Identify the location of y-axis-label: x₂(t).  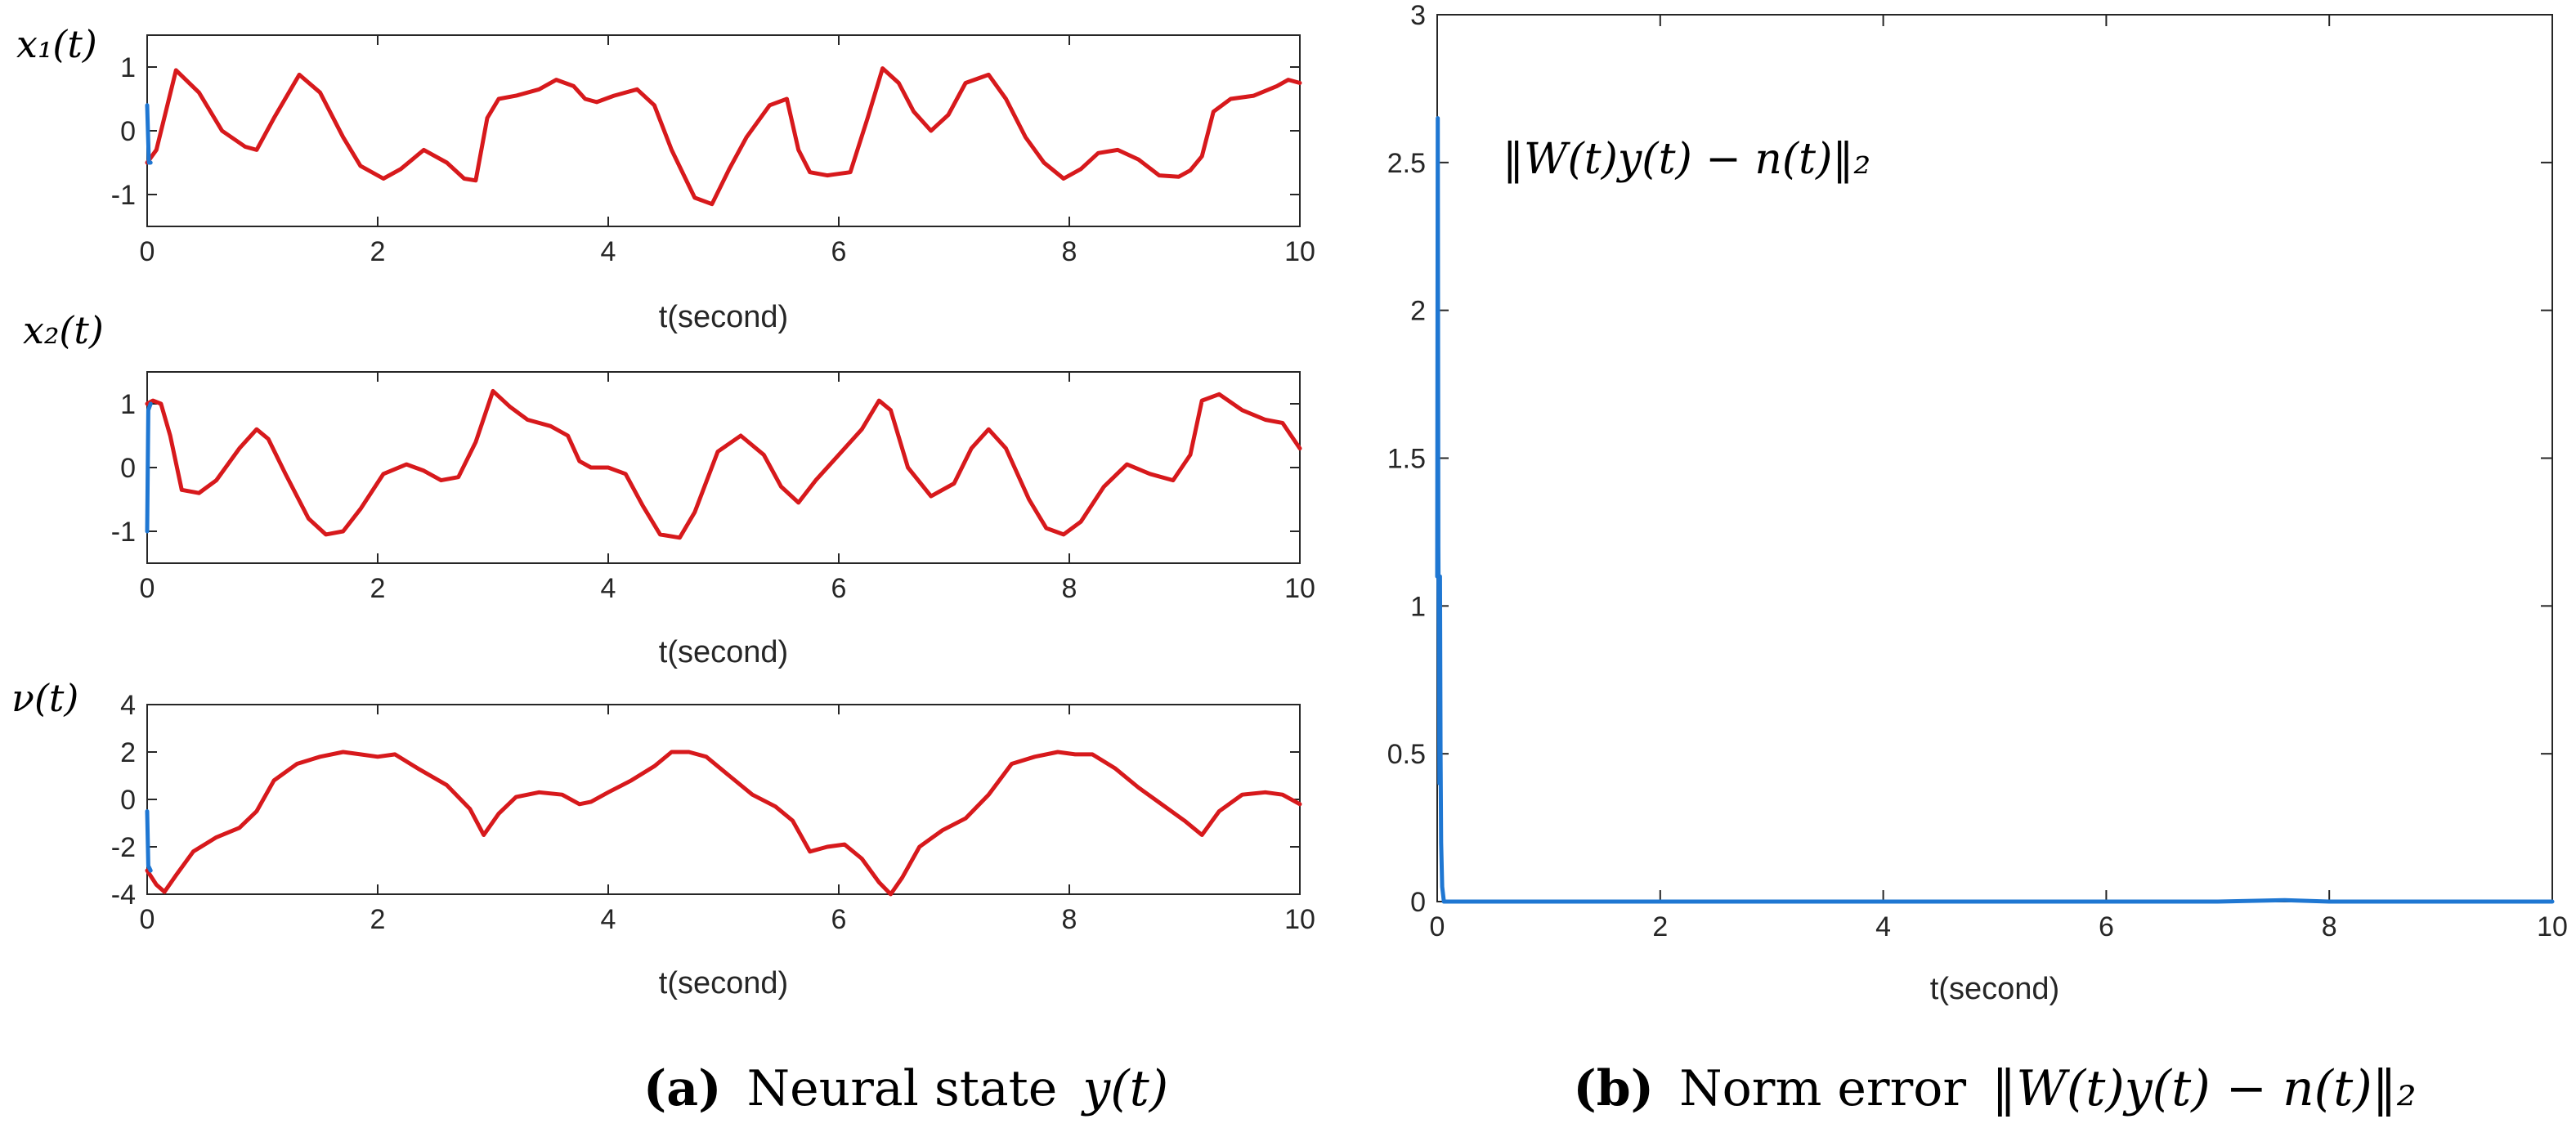
(64, 330).